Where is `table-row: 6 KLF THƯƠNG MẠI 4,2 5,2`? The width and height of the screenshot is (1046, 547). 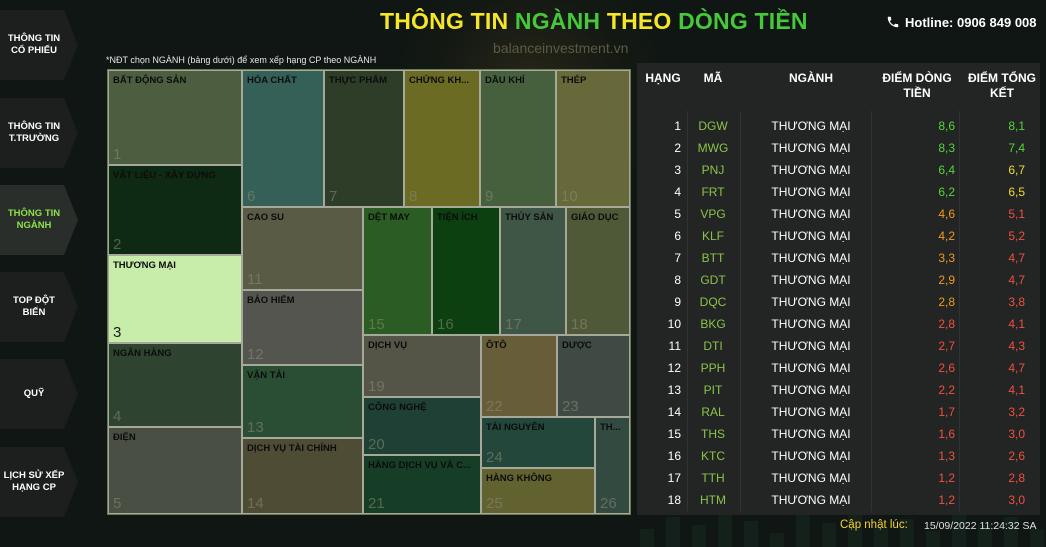 table-row: 6 KLF THƯƠNG MẠI 4,2 5,2 is located at coordinates (838, 236).